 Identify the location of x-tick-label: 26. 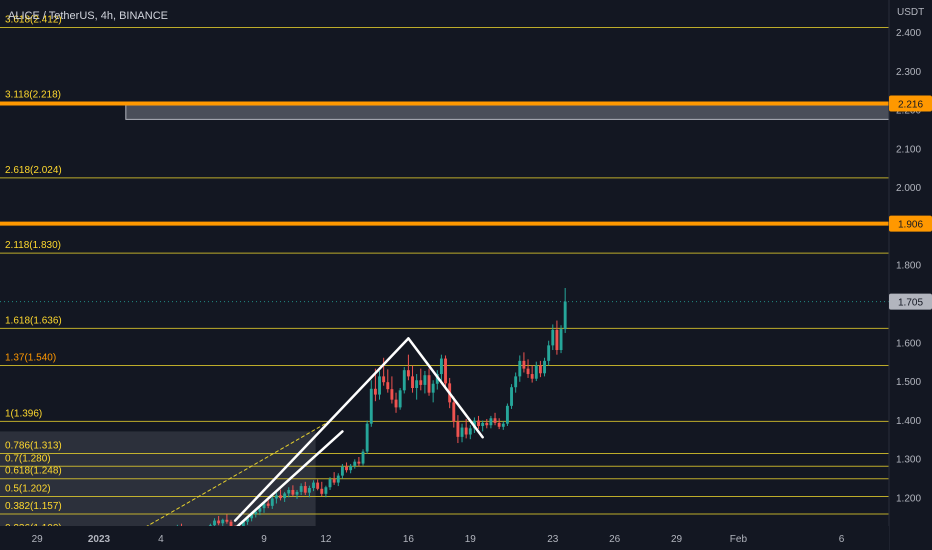
(615, 539).